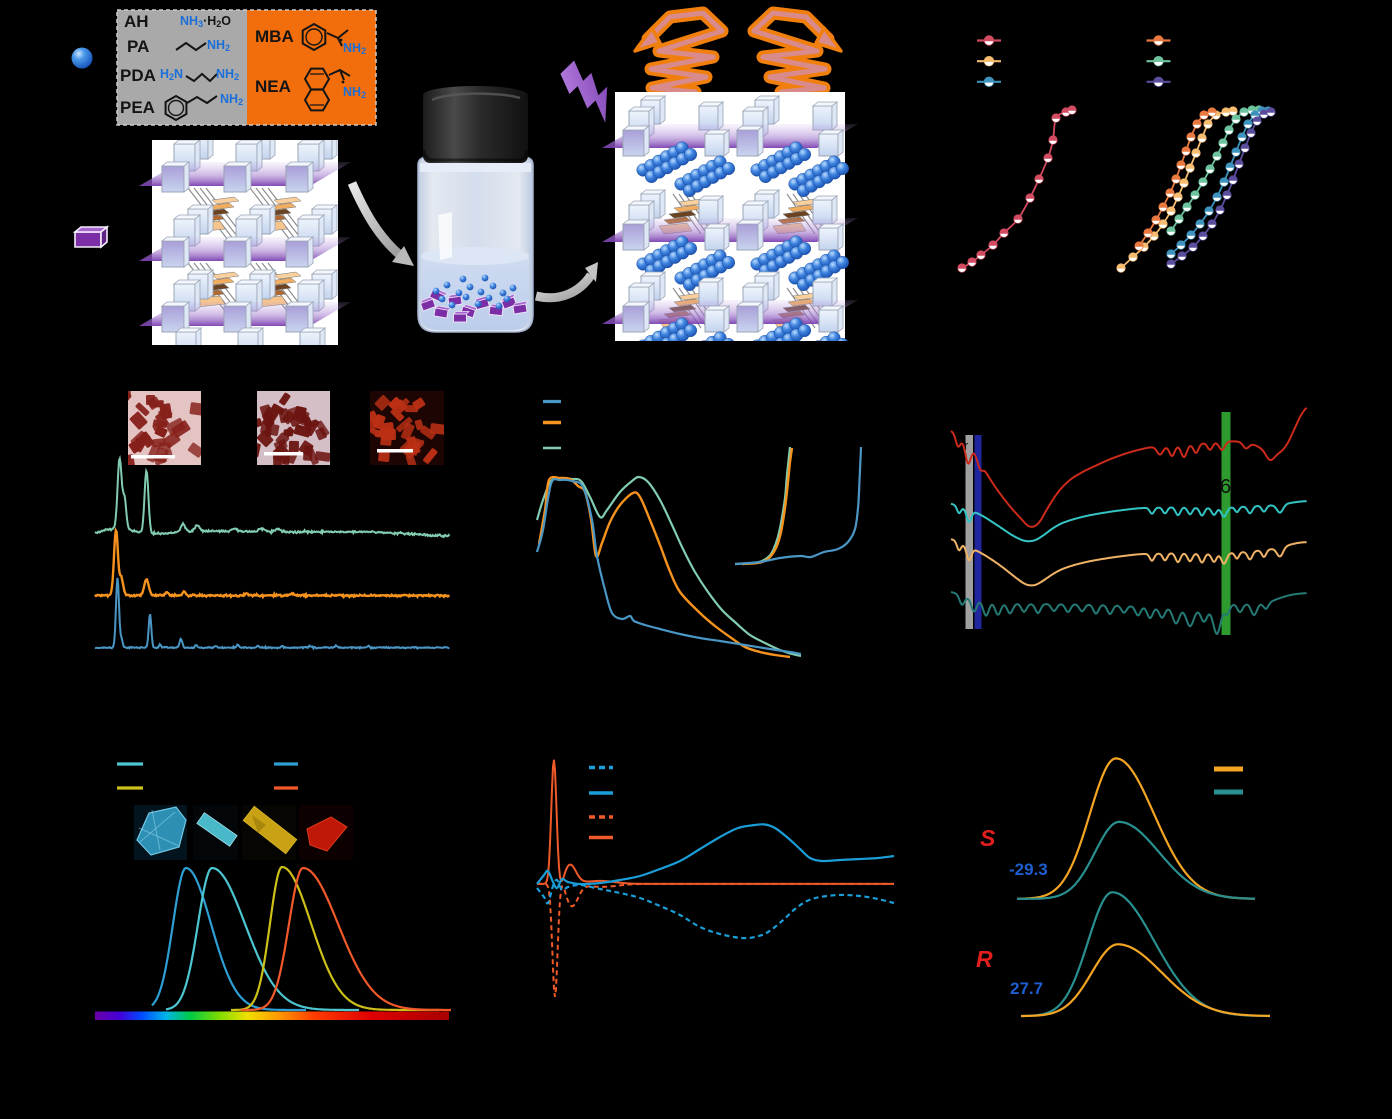 This screenshot has height=1119, width=1392. I want to click on svg-text: PEA, so click(137, 107).